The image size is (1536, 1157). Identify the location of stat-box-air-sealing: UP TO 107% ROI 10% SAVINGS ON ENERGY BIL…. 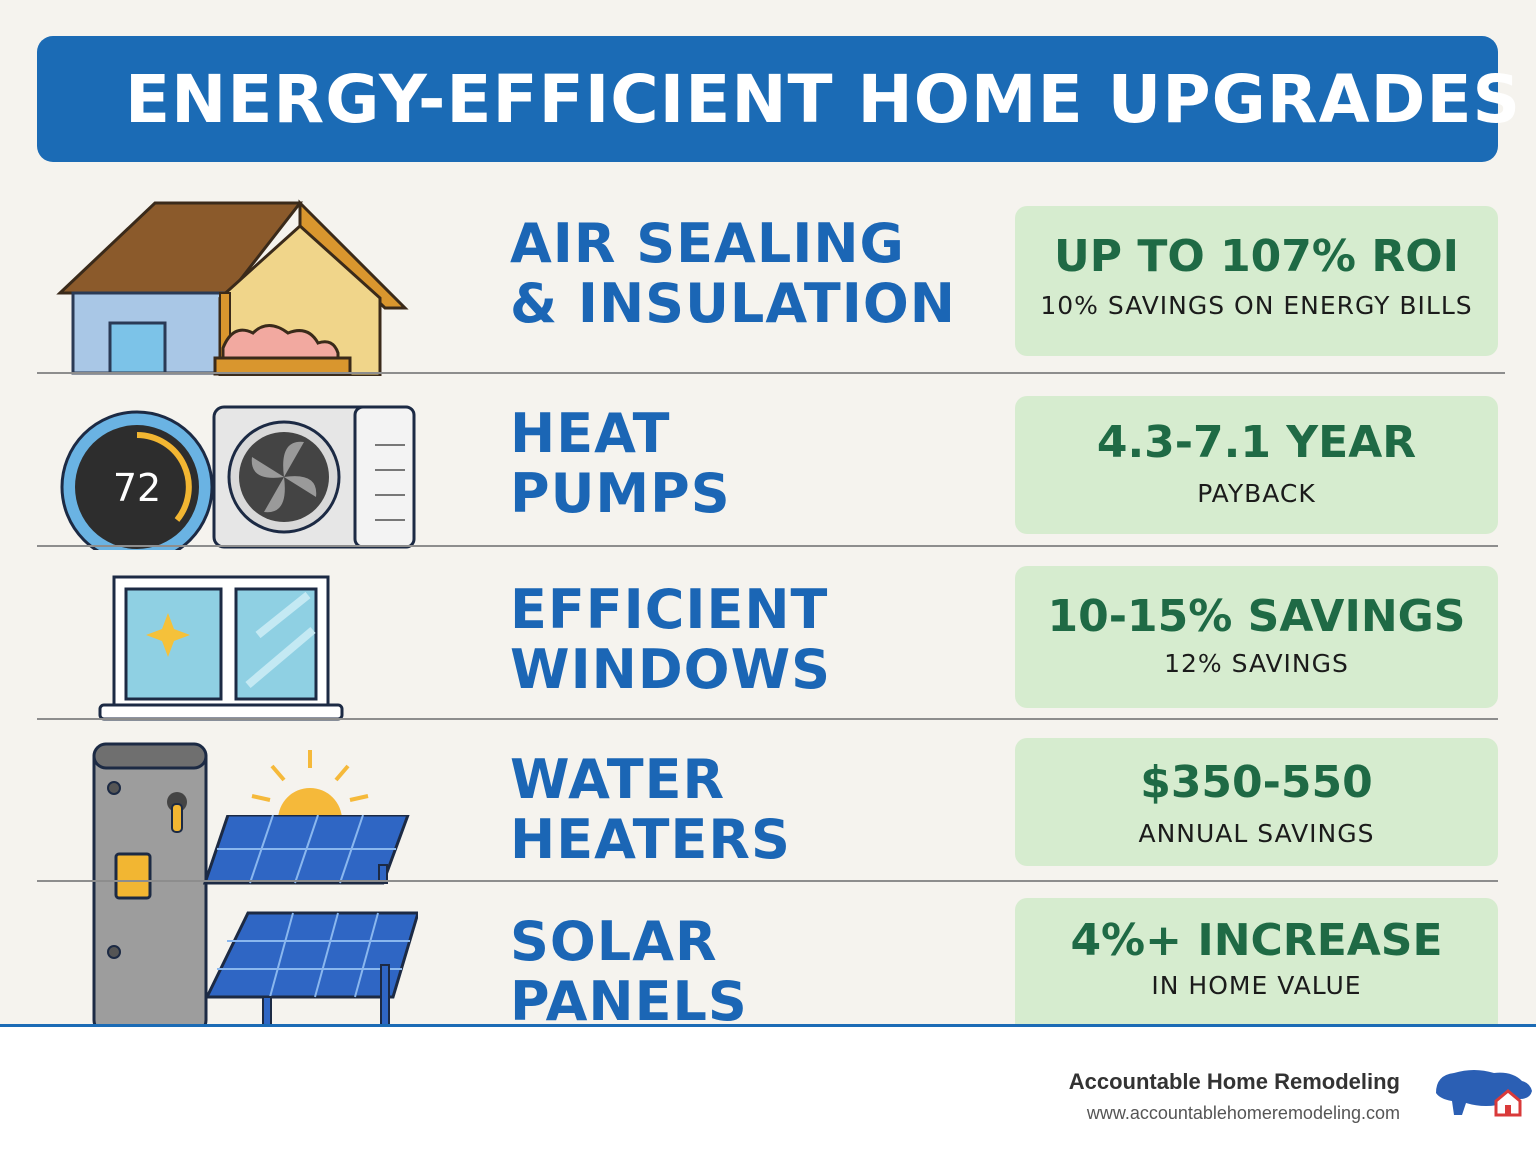
(1256, 281).